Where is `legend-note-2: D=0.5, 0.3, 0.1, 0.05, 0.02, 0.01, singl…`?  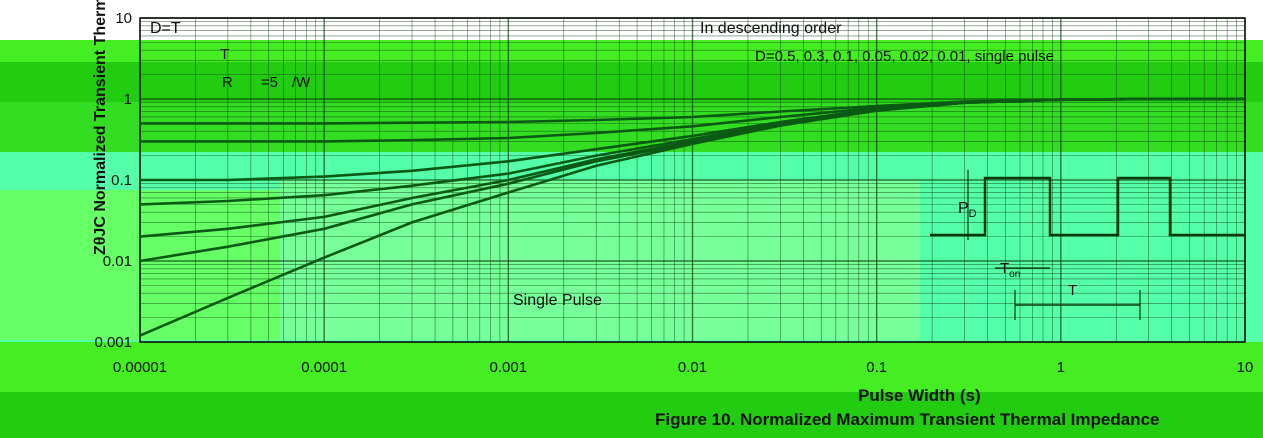 legend-note-2: D=0.5, 0.3, 0.1, 0.05, 0.02, 0.01, singl… is located at coordinates (904, 56).